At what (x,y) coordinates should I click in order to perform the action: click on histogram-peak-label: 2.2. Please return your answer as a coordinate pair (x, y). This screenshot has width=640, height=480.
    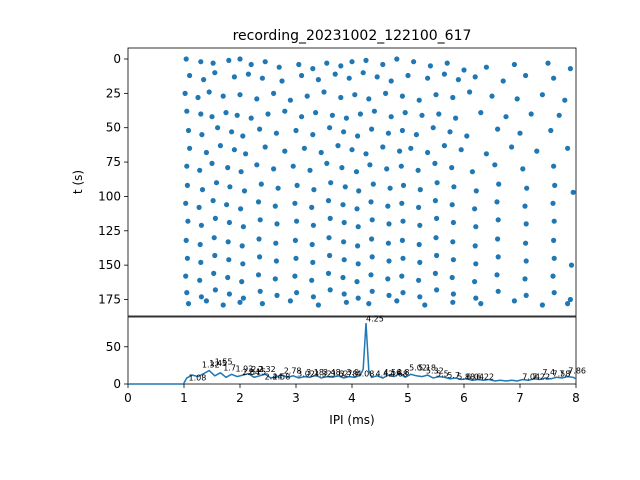
    Looking at the image, I should click on (257, 369).